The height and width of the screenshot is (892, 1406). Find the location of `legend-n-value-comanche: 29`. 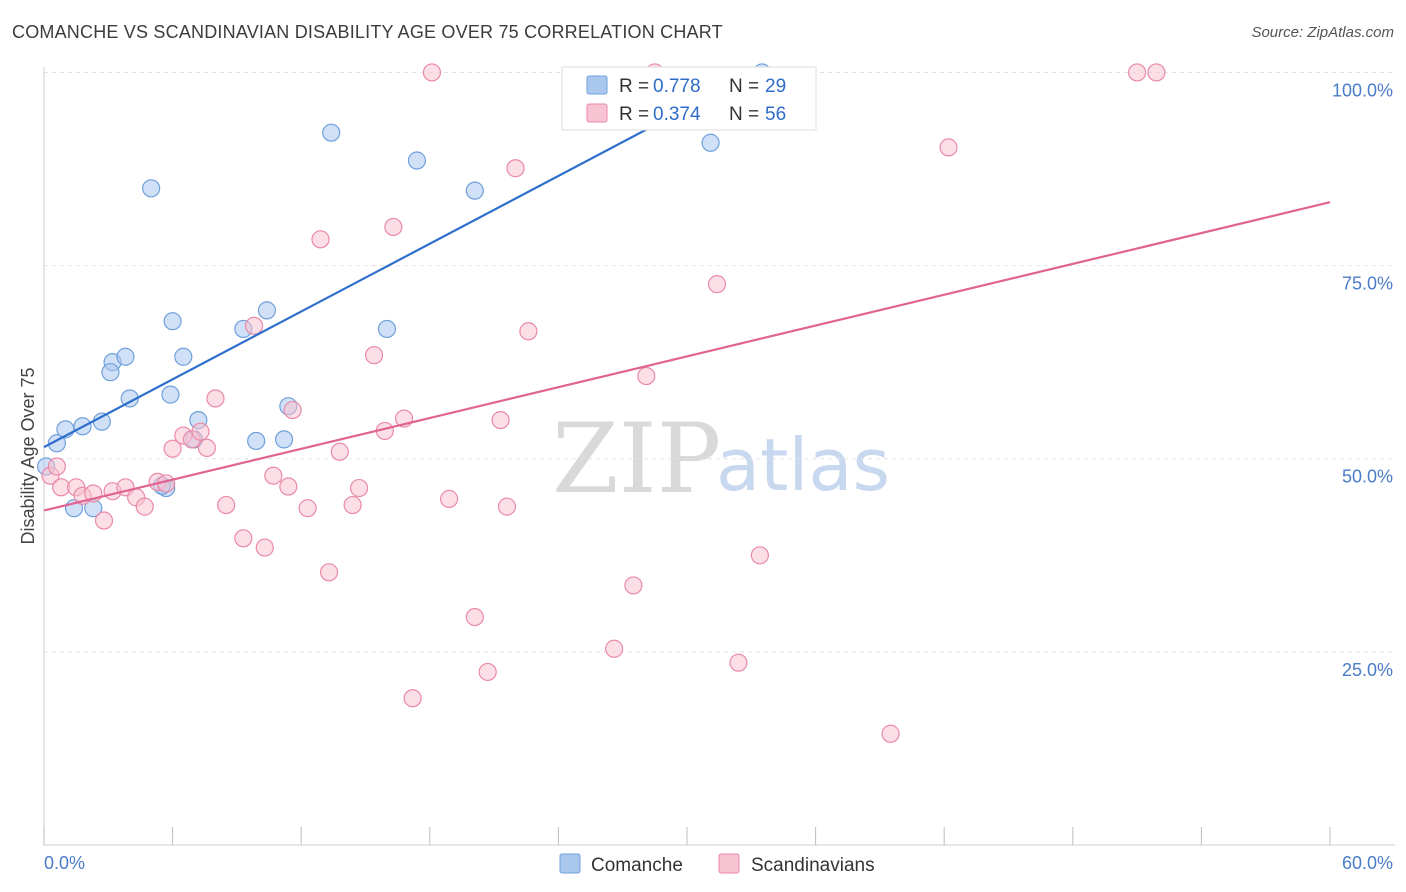

legend-n-value-comanche: 29 is located at coordinates (775, 86).